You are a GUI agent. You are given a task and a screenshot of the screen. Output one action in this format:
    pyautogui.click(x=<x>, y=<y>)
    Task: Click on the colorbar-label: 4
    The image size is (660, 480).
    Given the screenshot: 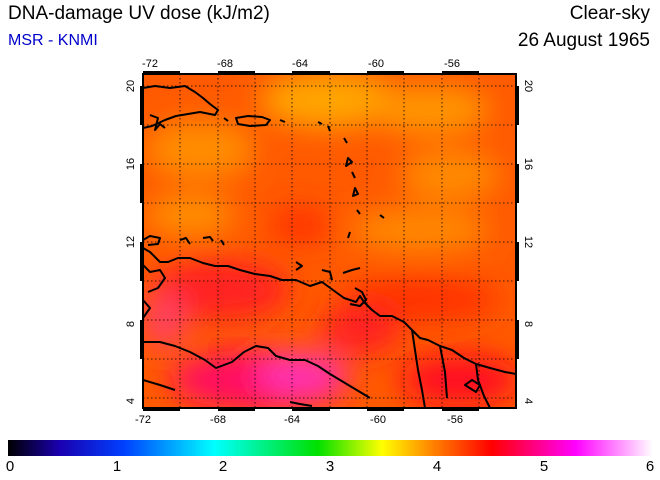 What is the action you would take?
    pyautogui.click(x=437, y=466)
    